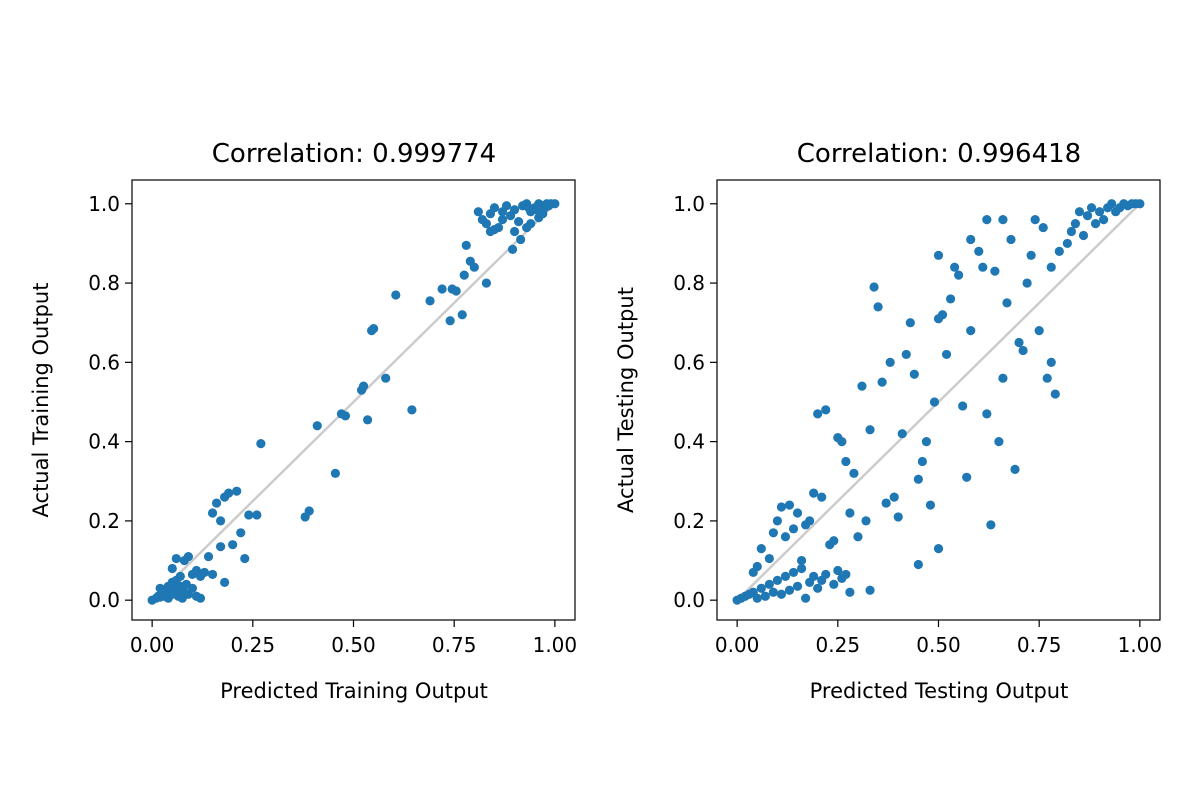 The image size is (1200, 800). I want to click on testing-x-tick-label: 1.00, so click(1140, 645).